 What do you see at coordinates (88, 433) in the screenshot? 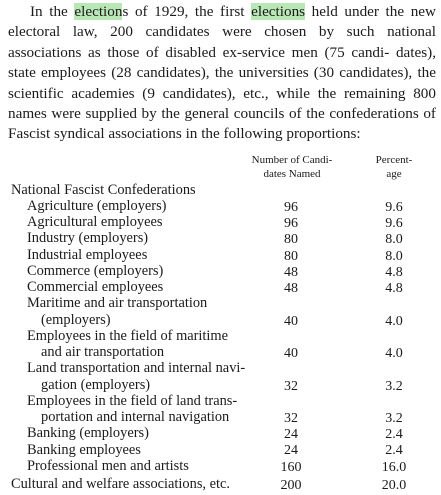
I see `row-label: Banking (employers)` at bounding box center [88, 433].